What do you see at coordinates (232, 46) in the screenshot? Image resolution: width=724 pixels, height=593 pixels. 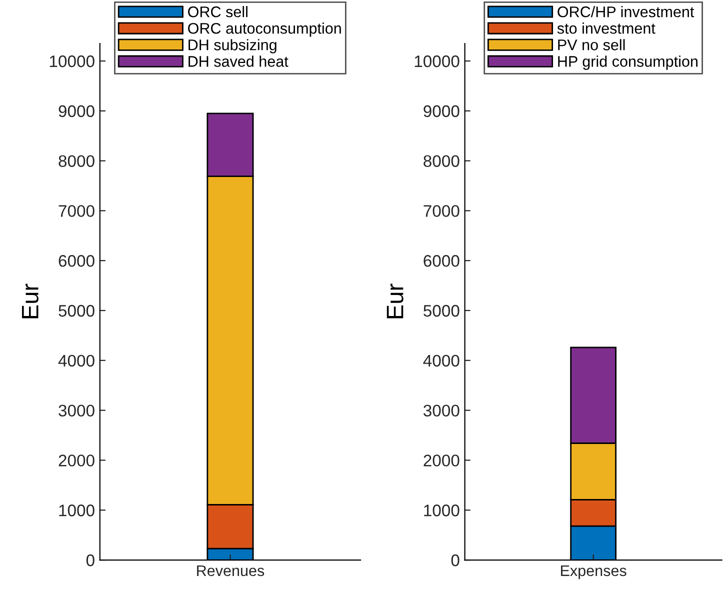 I see `legend-label: DH subsizing` at bounding box center [232, 46].